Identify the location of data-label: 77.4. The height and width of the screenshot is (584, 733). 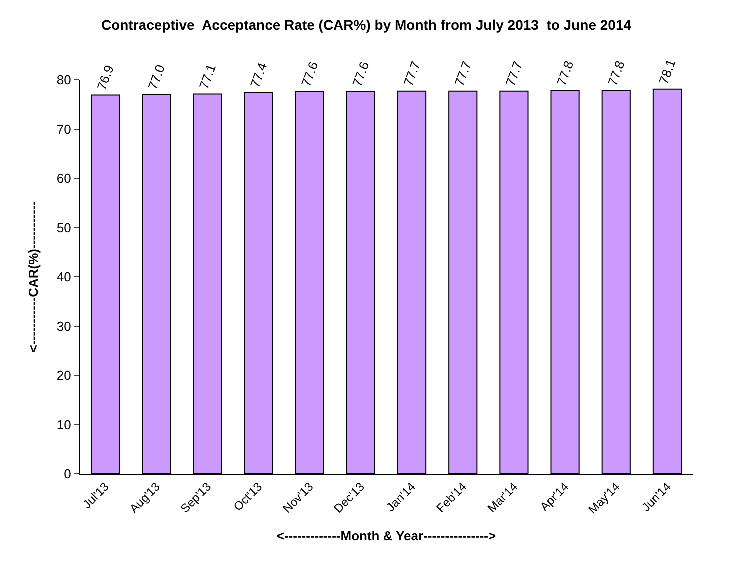
(258, 75).